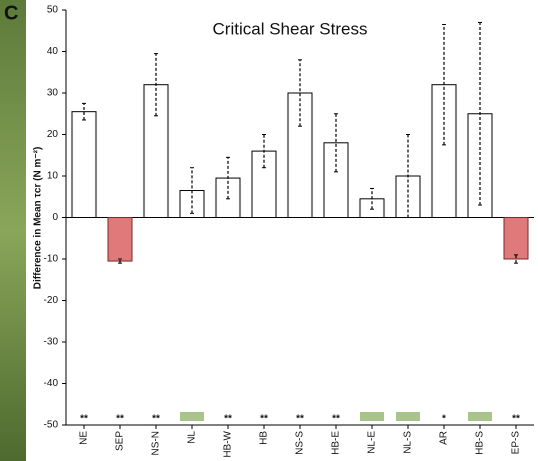 The height and width of the screenshot is (461, 538). What do you see at coordinates (38, 218) in the screenshot?
I see `y-axis-label: Difference in Mean τcr (N m⁻²)` at bounding box center [38, 218].